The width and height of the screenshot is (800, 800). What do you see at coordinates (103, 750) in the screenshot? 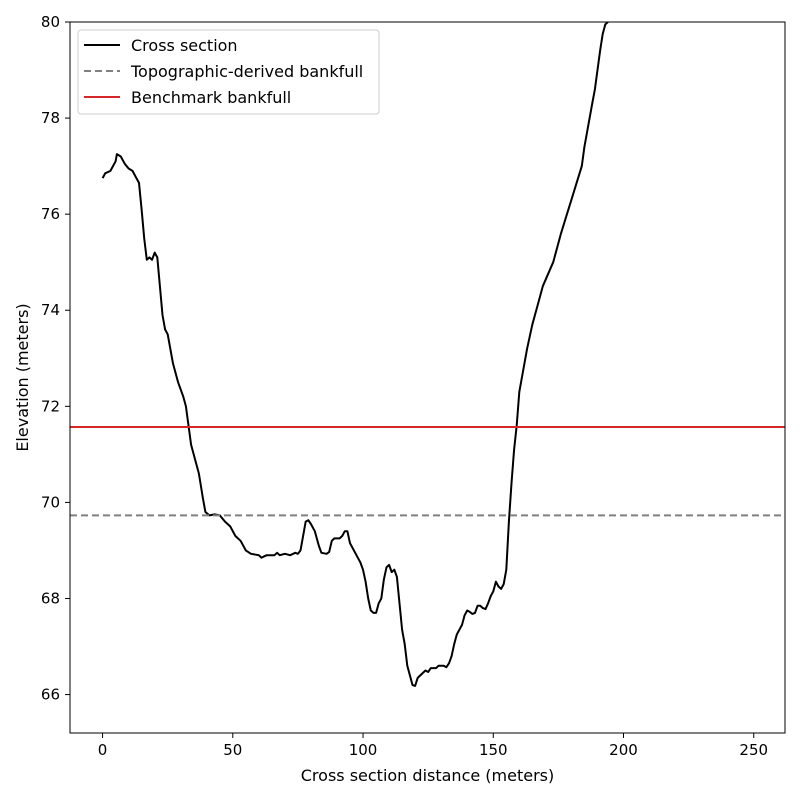
I see `x-tick-label: 0` at bounding box center [103, 750].